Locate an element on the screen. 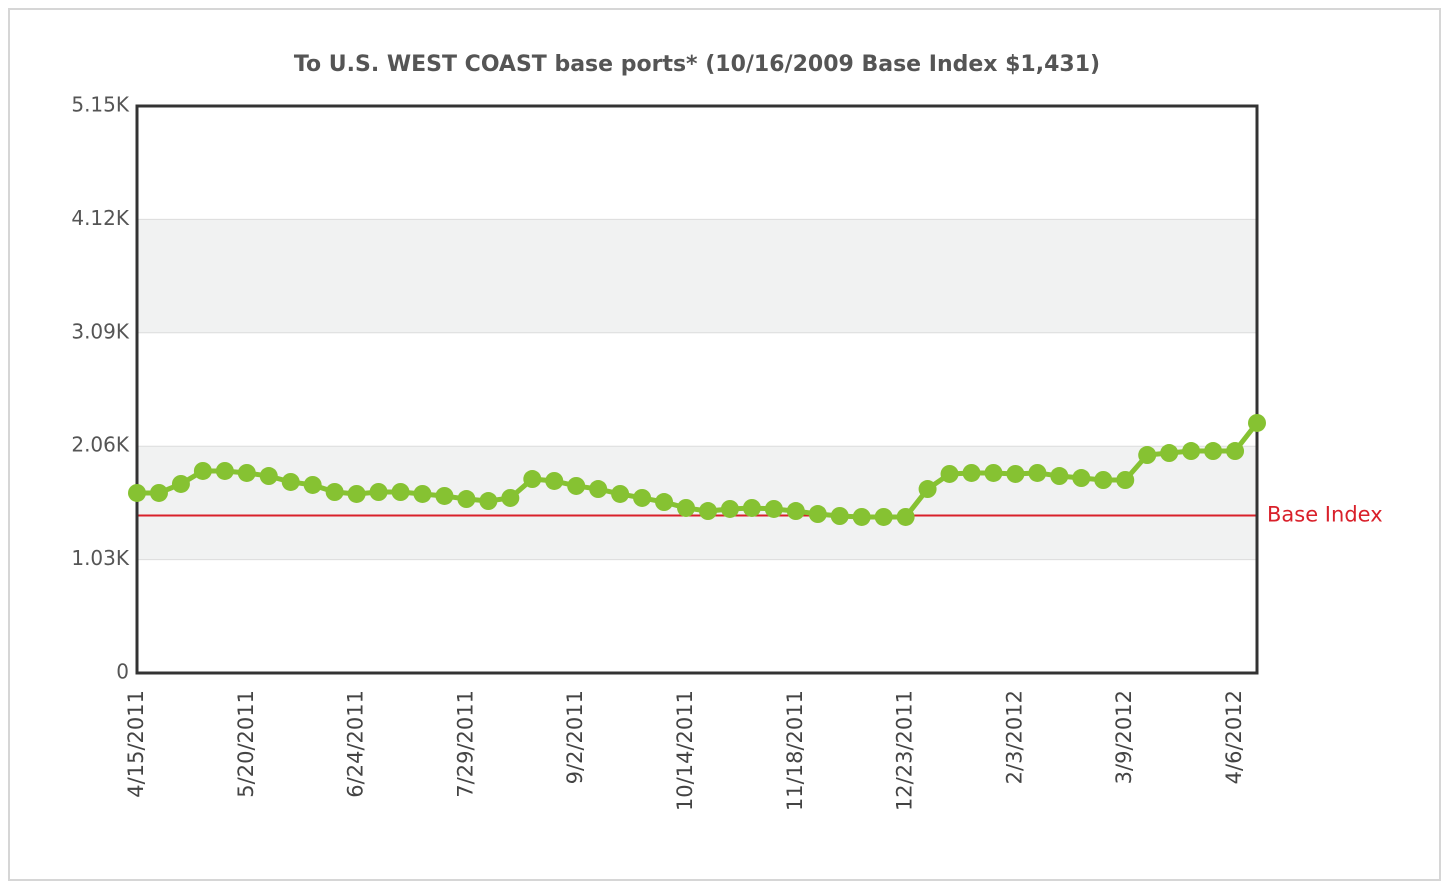  y-tick-label: 2.06K is located at coordinates (100, 445).